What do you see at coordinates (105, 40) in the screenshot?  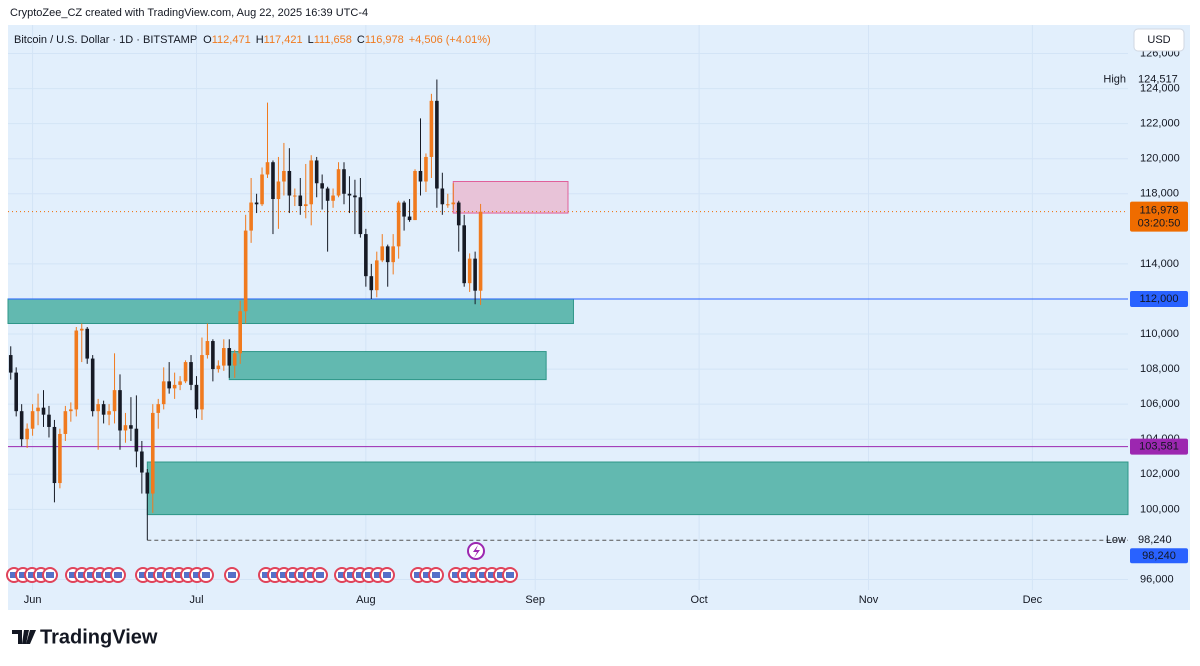 I see `symbol: Bitcoin / U.S. Dollar · 1D · BITSTAMP` at bounding box center [105, 40].